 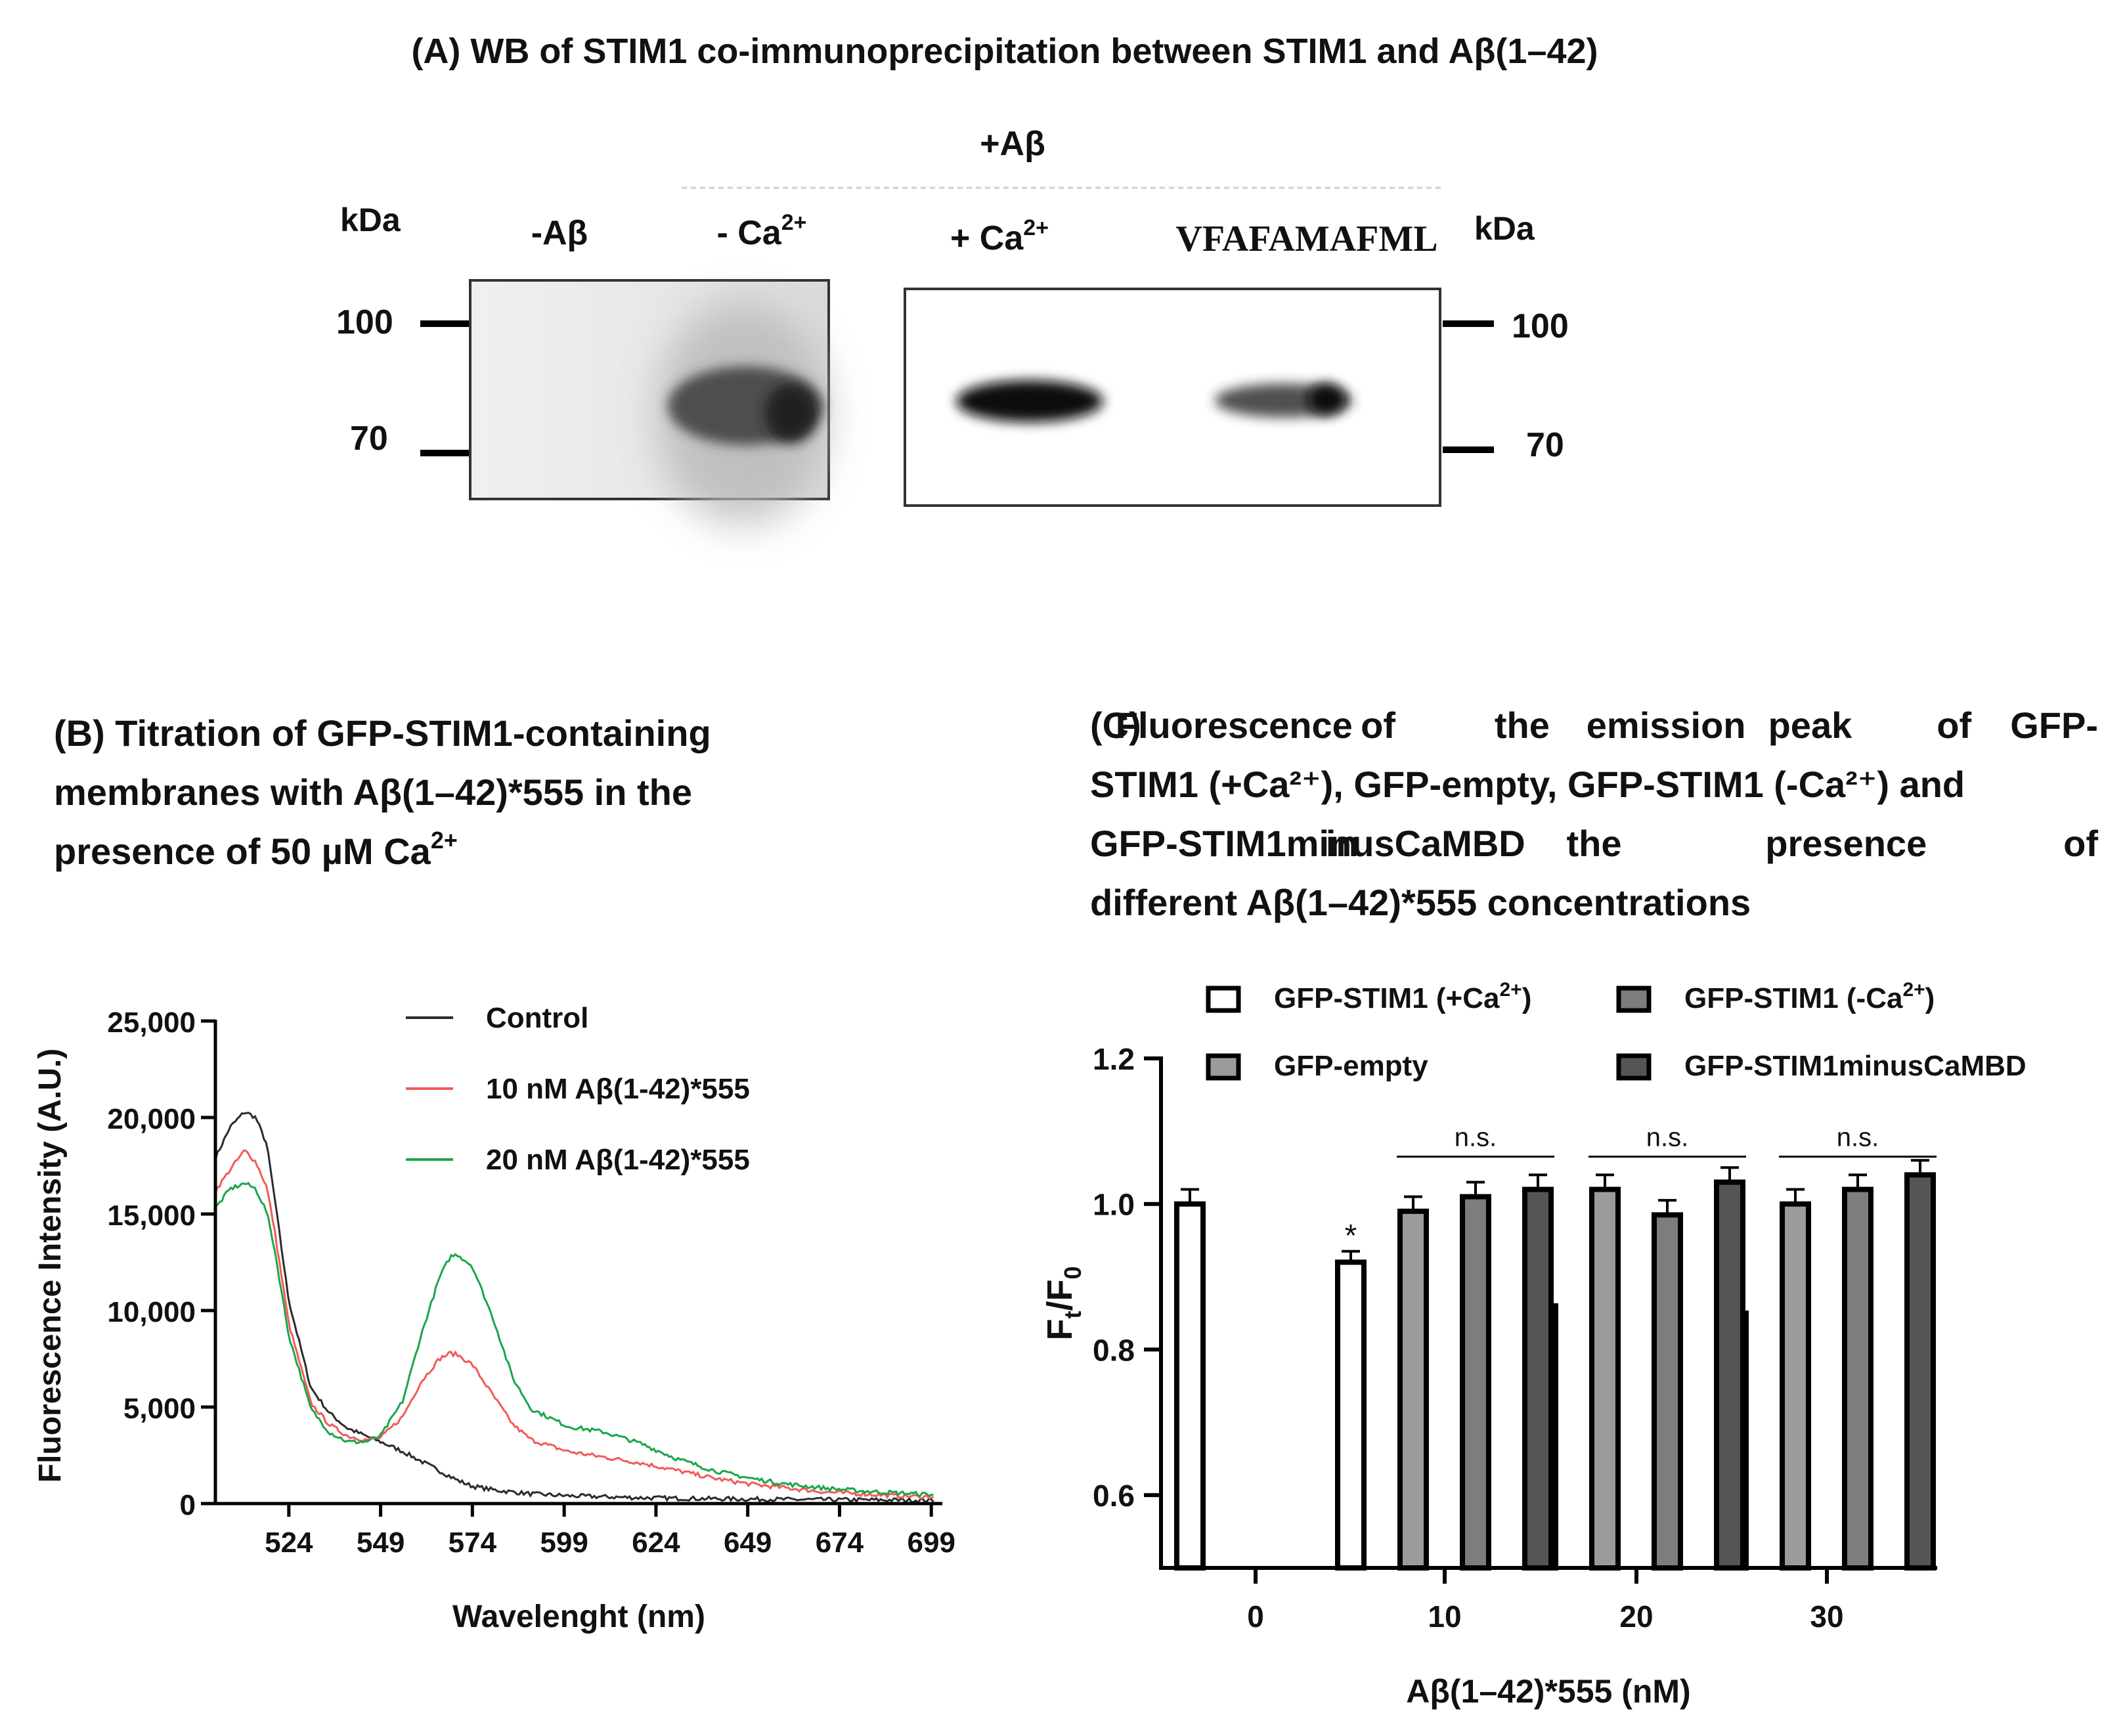 I want to click on panel-b-title-line-1: (B) Titration of GFP-STIM1-containing, so click(x=383, y=733).